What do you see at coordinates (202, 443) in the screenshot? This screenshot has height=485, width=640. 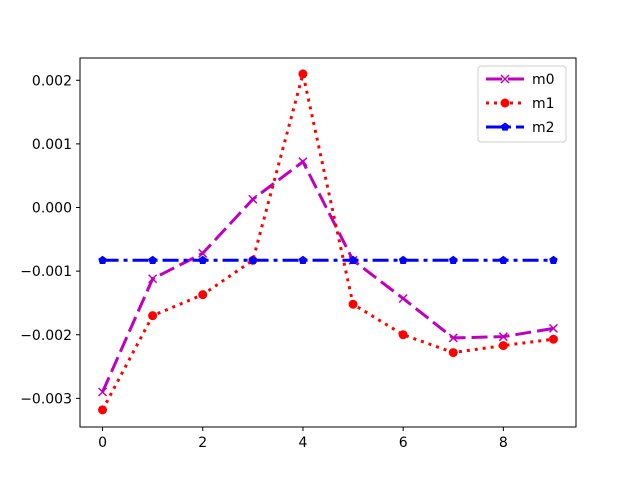 I see `x-tick-label: 2` at bounding box center [202, 443].